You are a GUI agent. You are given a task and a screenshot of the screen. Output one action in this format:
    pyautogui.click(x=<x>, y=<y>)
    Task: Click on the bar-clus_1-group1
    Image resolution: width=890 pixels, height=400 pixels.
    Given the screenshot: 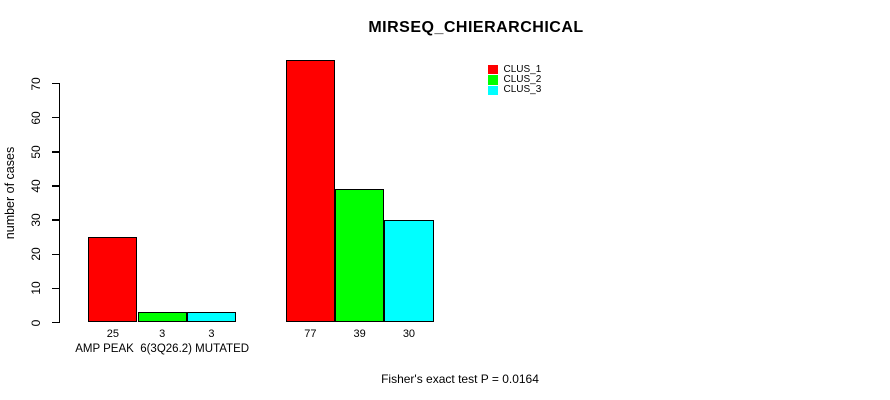 What is the action you would take?
    pyautogui.click(x=113, y=280)
    